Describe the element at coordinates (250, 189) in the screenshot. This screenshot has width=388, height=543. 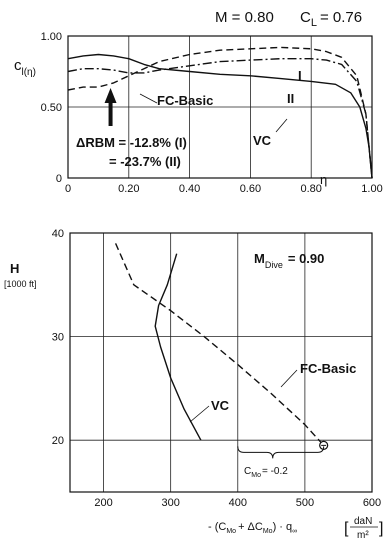
I see `top-x-tick-label: 0.60` at that location.